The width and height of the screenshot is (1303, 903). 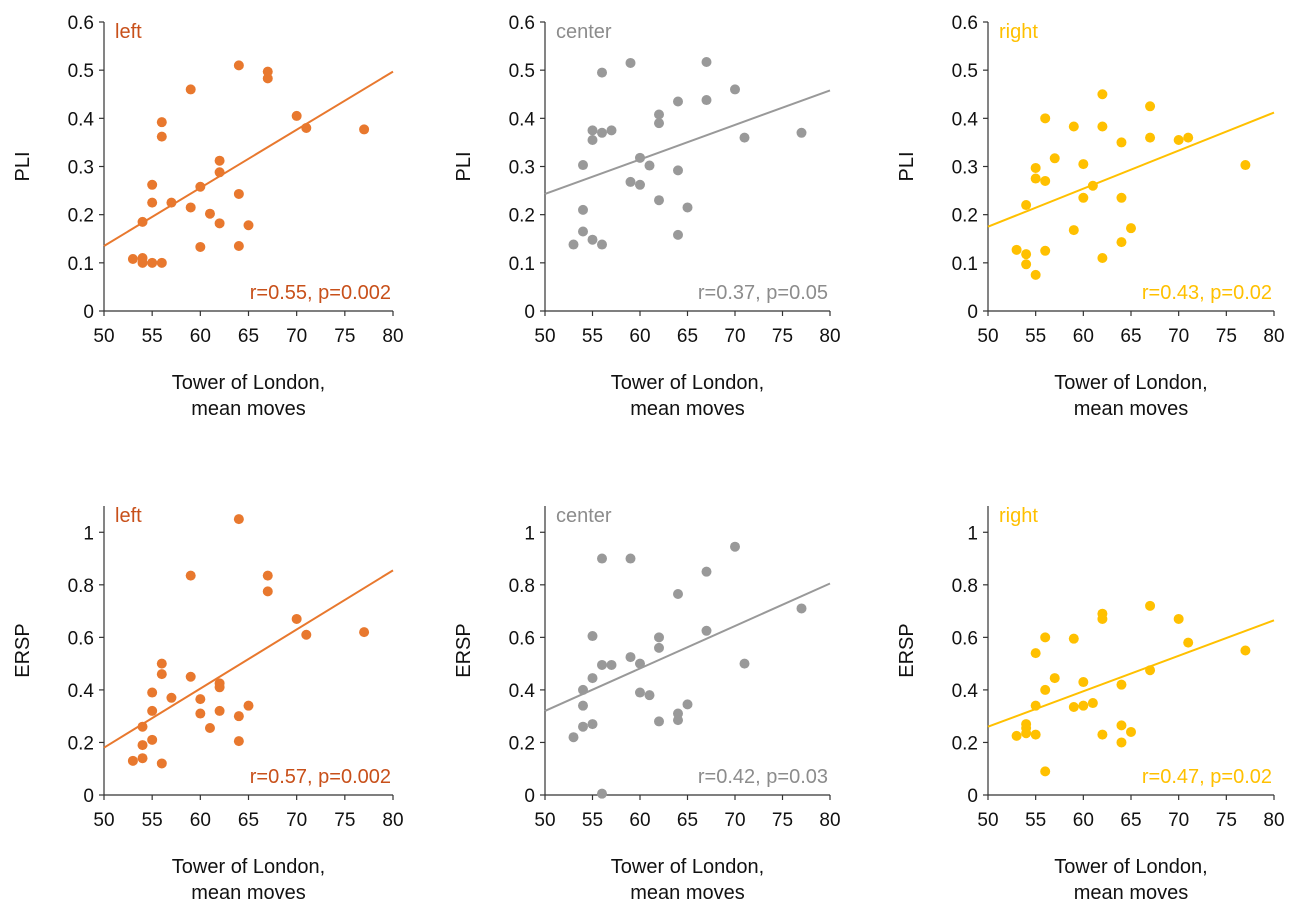 What do you see at coordinates (522, 264) in the screenshot?
I see `y-tick-label: 0.1` at bounding box center [522, 264].